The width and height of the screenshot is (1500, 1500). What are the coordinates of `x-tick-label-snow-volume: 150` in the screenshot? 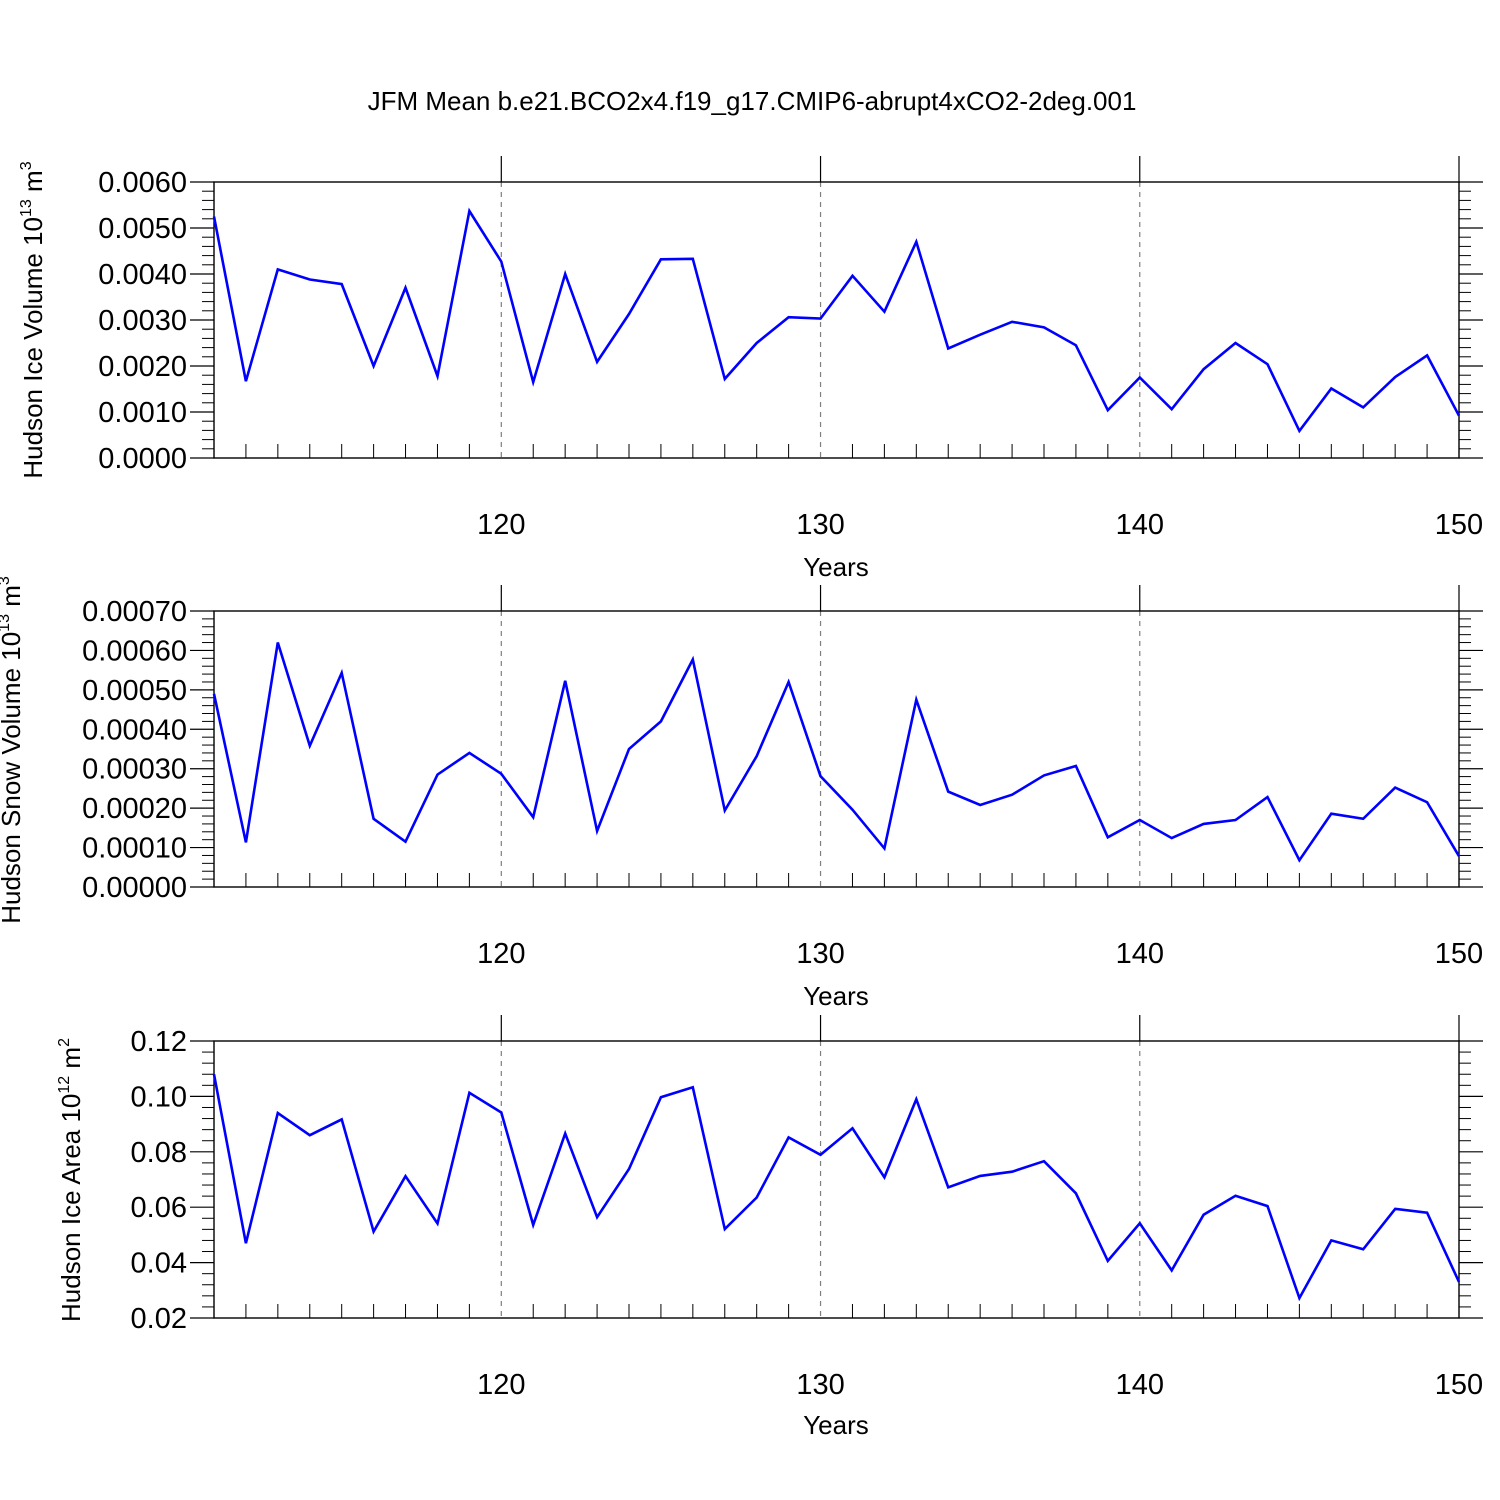 It's located at (1459, 954).